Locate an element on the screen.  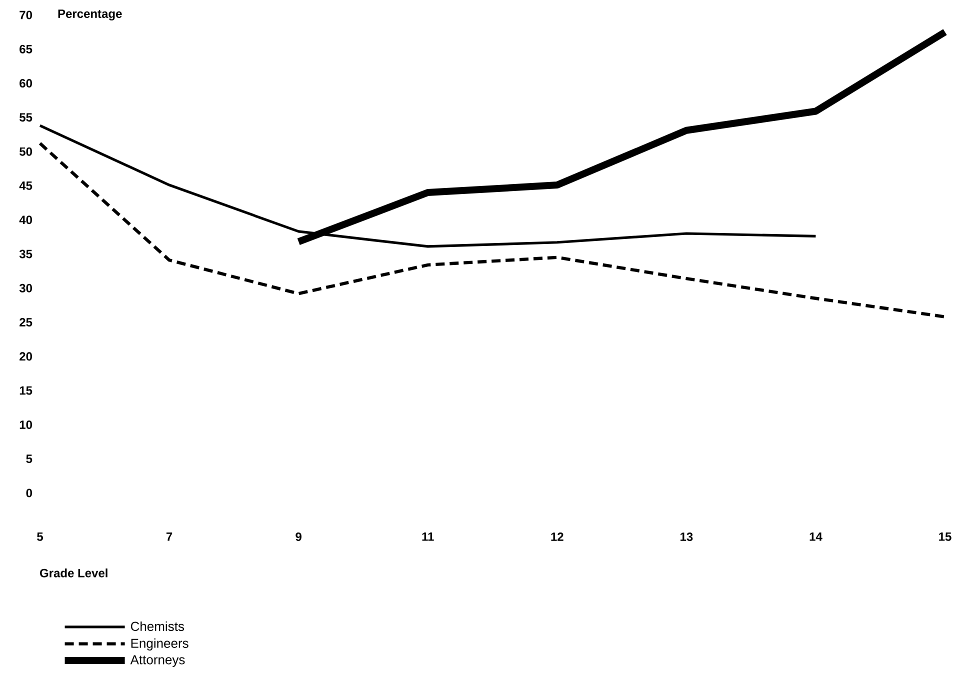
legend-label: Chemists is located at coordinates (157, 626).